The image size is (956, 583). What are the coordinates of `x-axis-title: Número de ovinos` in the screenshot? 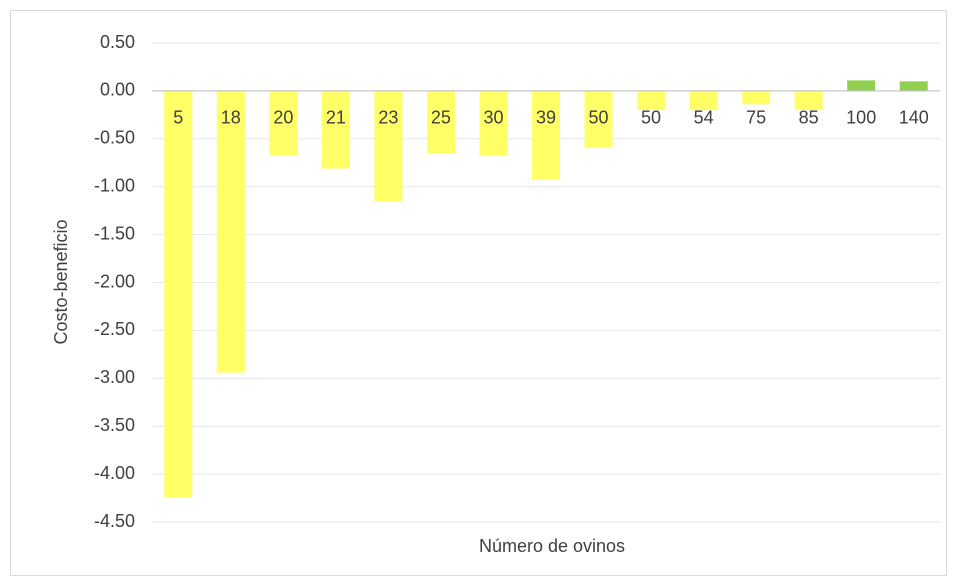 It's located at (552, 546).